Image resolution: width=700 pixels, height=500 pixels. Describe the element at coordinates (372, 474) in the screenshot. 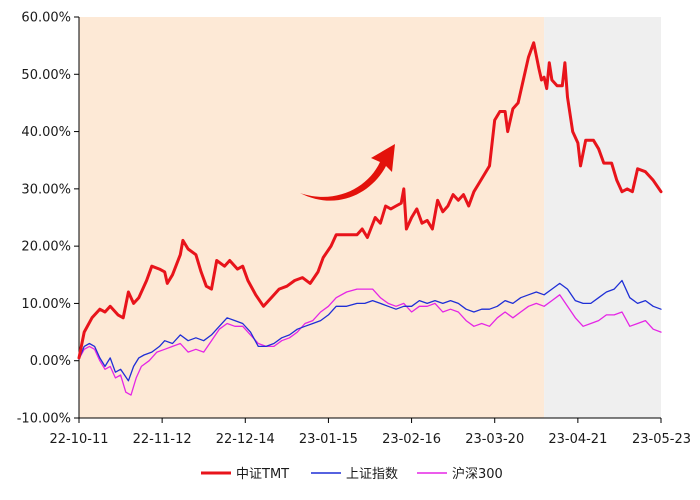

I see `legend-label: 上证指数` at that location.